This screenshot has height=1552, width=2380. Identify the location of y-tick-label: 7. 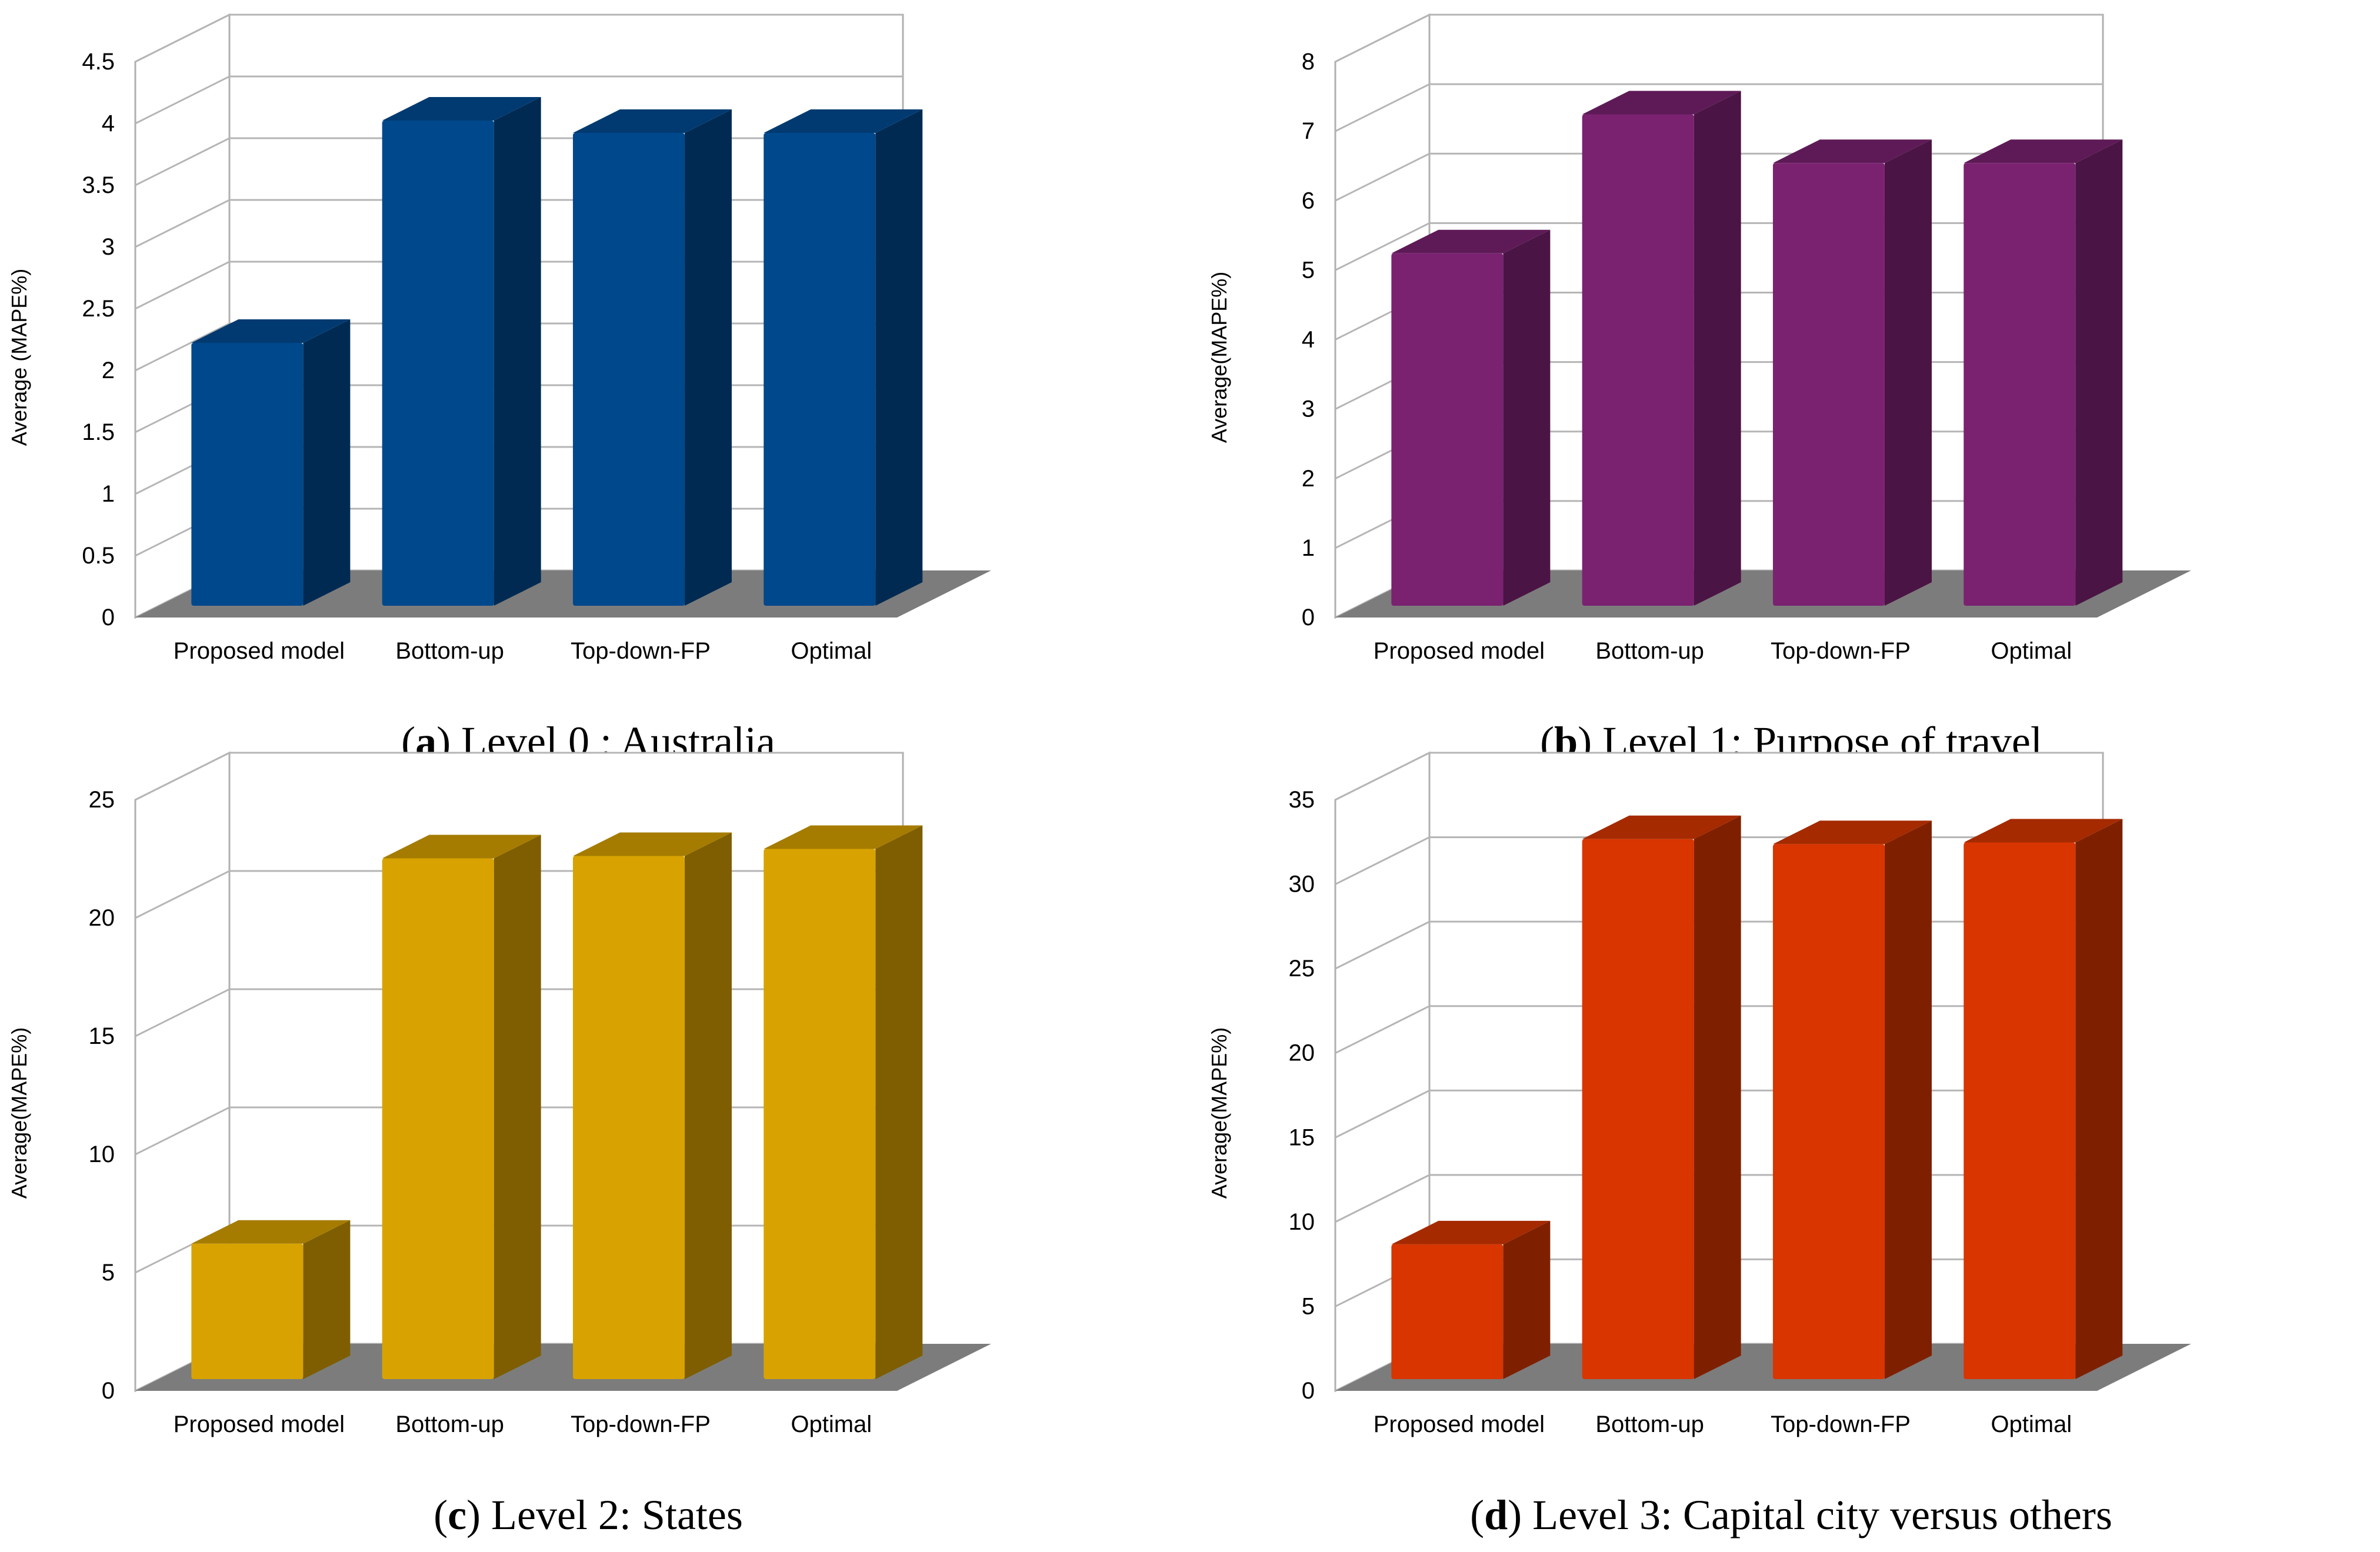
(1308, 131).